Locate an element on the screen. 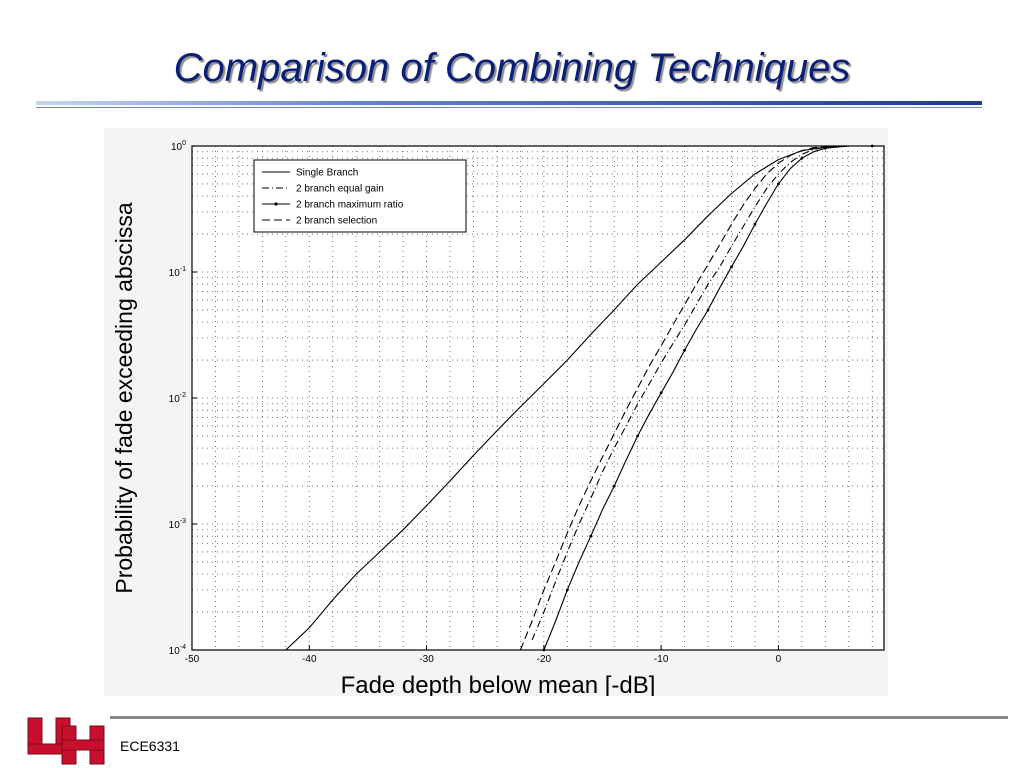 The image size is (1024, 768). x-tick-label: 0 is located at coordinates (779, 659).